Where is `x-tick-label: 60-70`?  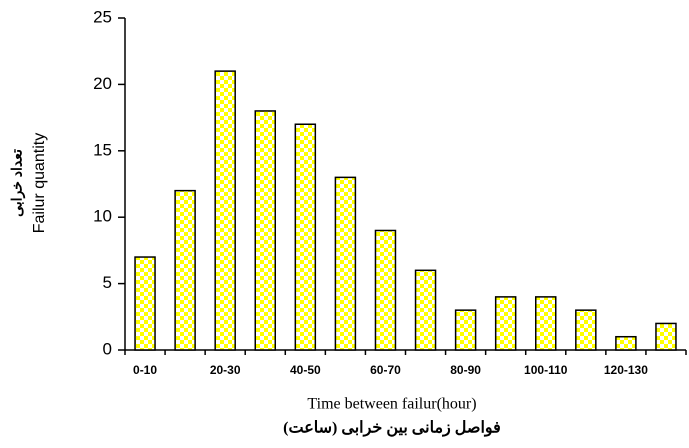
x-tick-label: 60-70 is located at coordinates (385, 370).